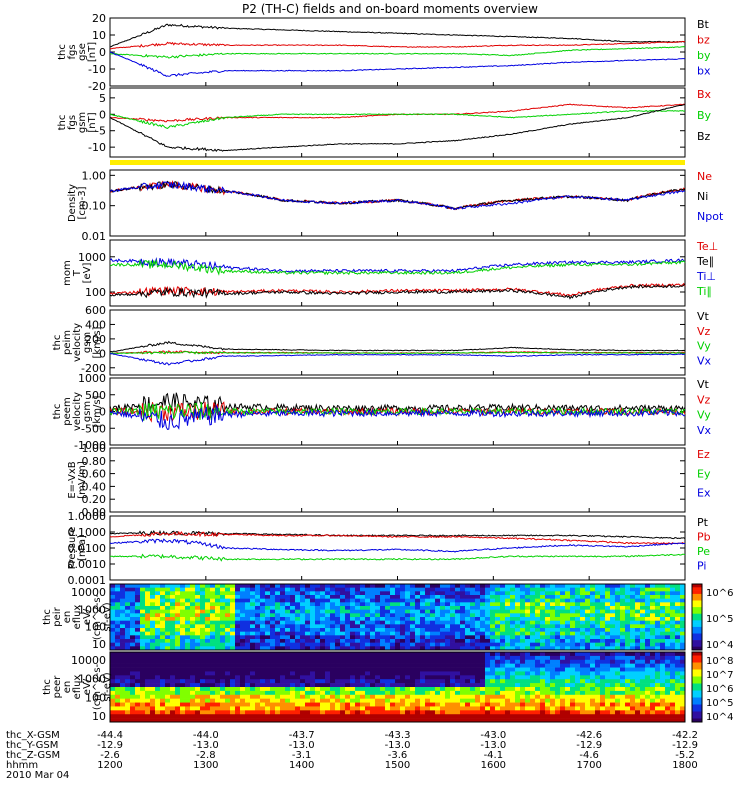  What do you see at coordinates (57, 616) in the screenshot?
I see `y-axis-label: peir` at bounding box center [57, 616].